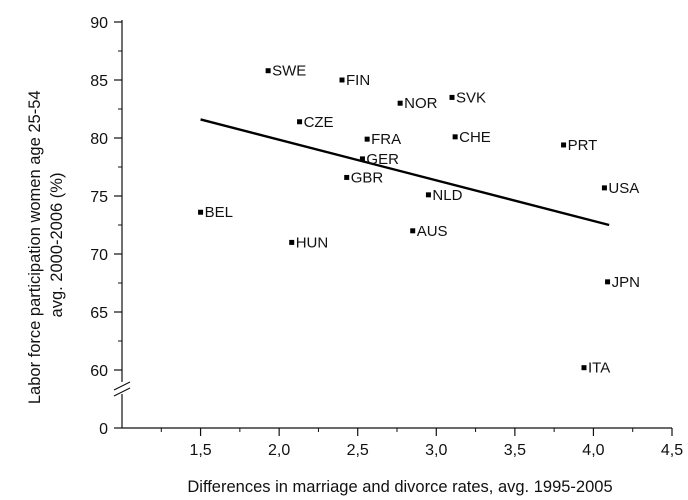  Describe the element at coordinates (99, 371) in the screenshot. I see `y-tick-label: 60` at that location.